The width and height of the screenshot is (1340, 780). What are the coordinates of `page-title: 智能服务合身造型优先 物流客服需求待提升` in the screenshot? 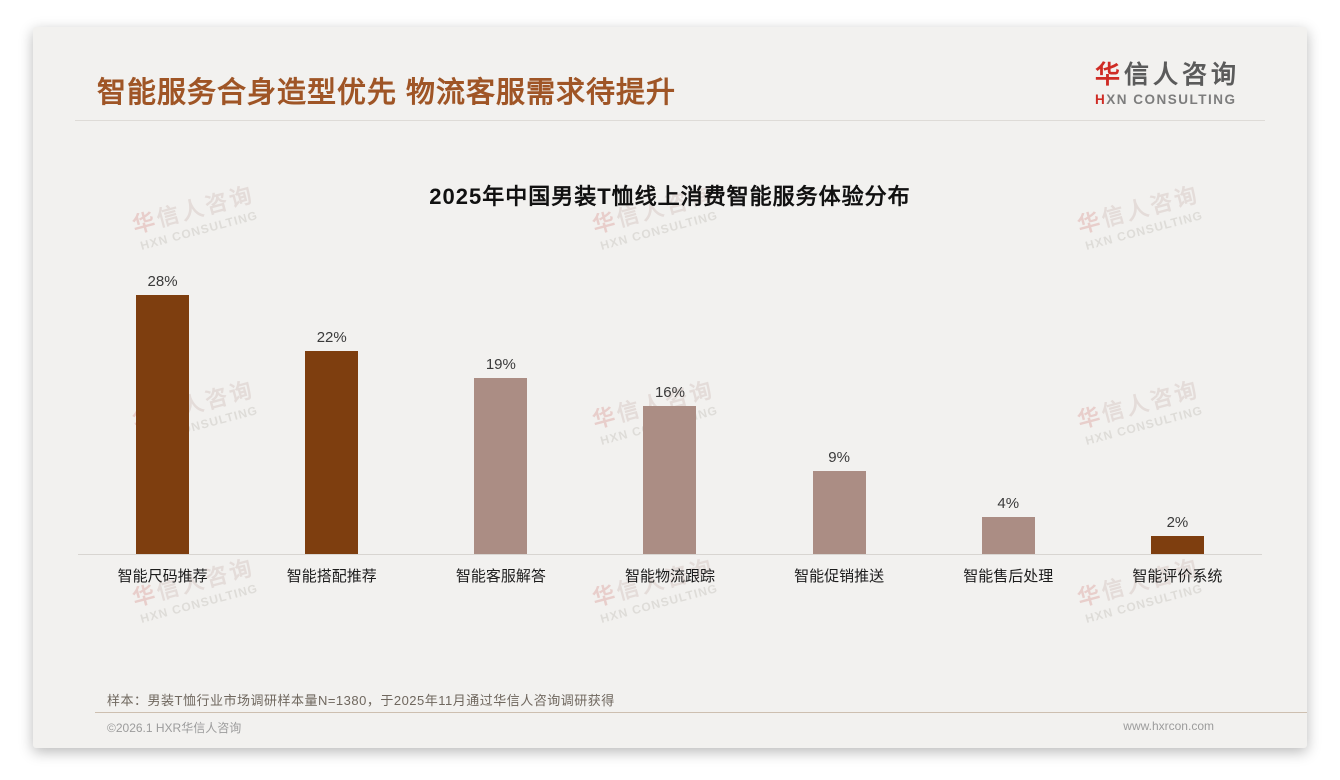 It's located at (387, 93).